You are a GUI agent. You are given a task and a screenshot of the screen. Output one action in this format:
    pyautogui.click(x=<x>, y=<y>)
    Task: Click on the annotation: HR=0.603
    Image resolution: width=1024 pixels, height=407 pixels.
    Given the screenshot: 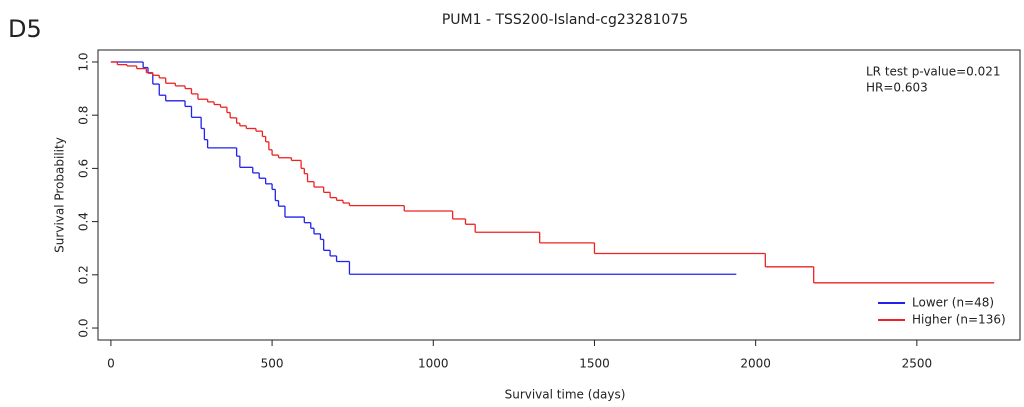 What is the action you would take?
    pyautogui.click(x=897, y=88)
    